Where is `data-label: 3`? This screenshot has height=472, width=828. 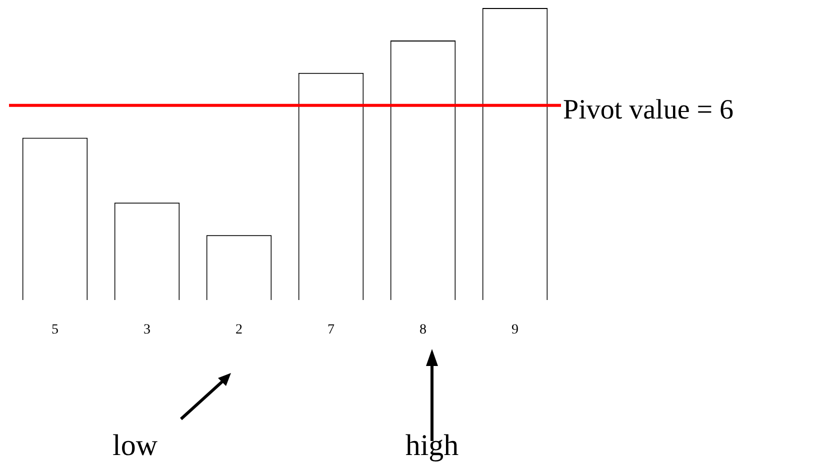 data-label: 3 is located at coordinates (147, 330).